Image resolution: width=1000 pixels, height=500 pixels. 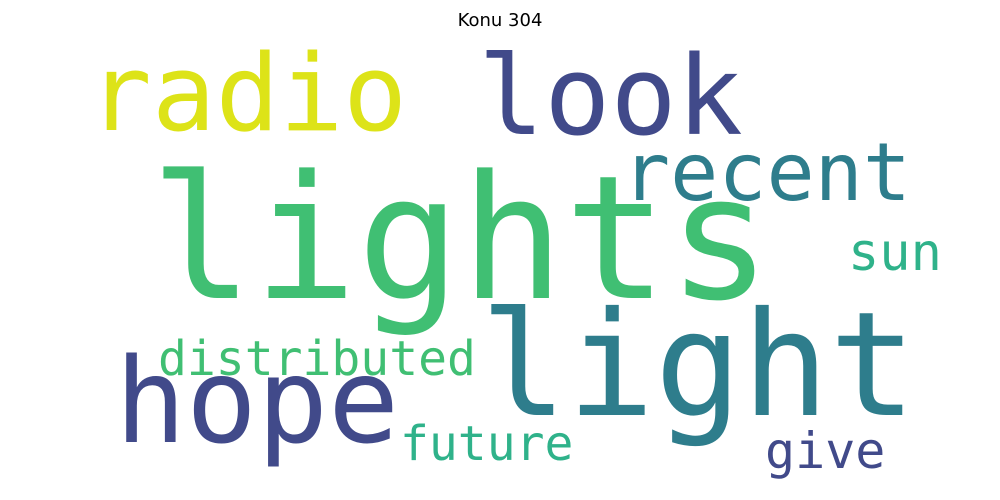 I want to click on word-hope: hope, so click(x=257, y=401).